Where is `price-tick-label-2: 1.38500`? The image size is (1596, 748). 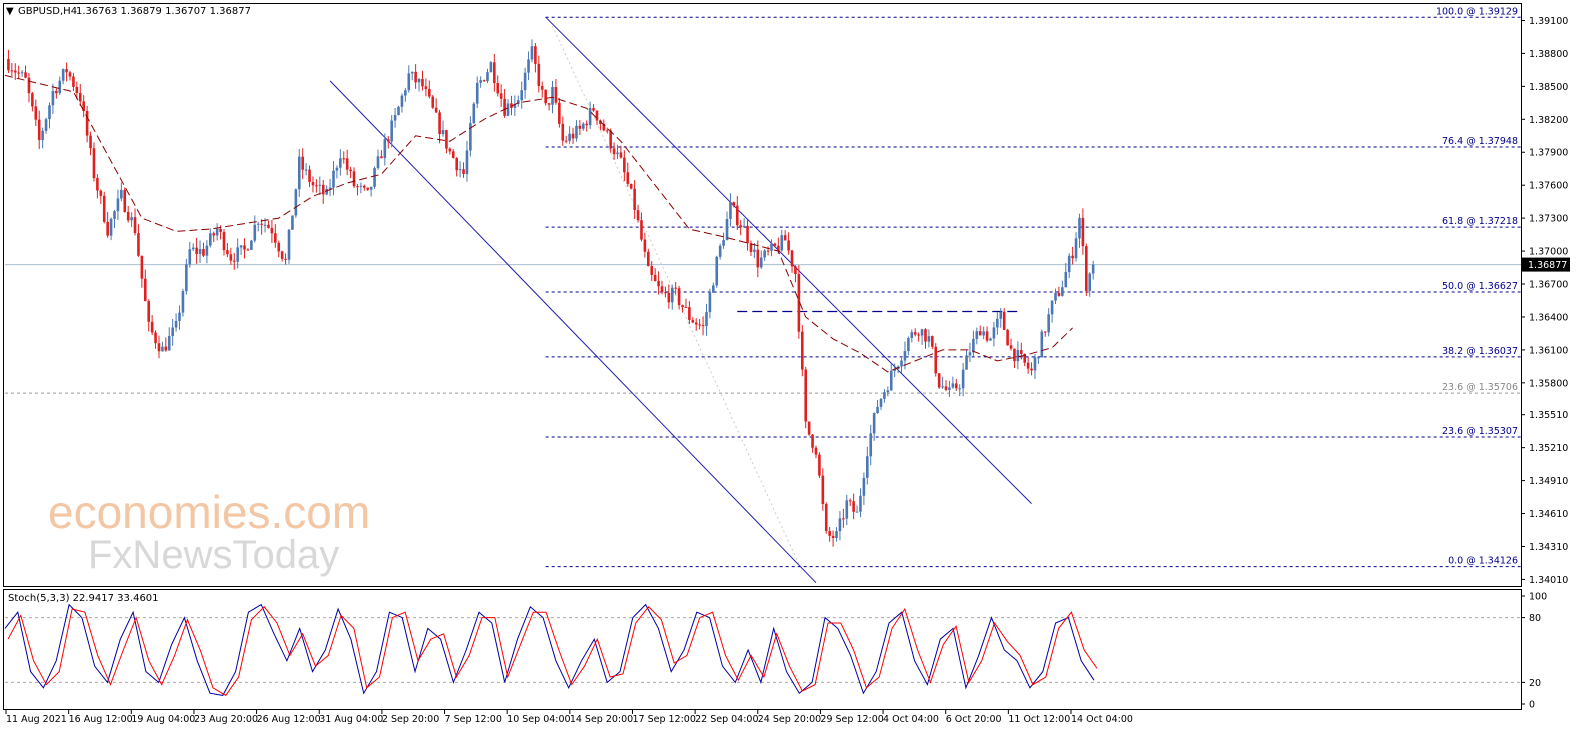 price-tick-label-2: 1.38500 is located at coordinates (1548, 87).